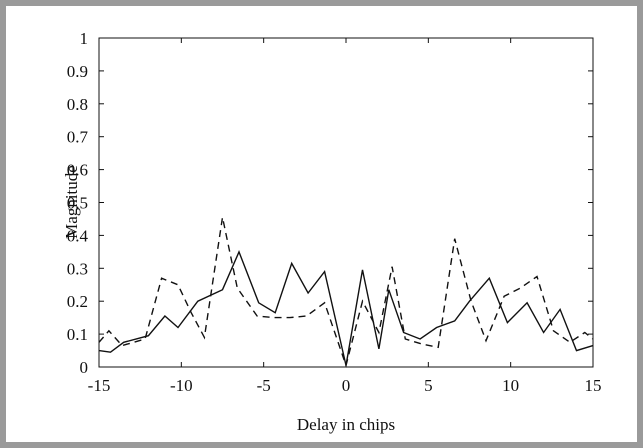 The image size is (643, 448). I want to click on y-tick-label: 0, so click(84, 367).